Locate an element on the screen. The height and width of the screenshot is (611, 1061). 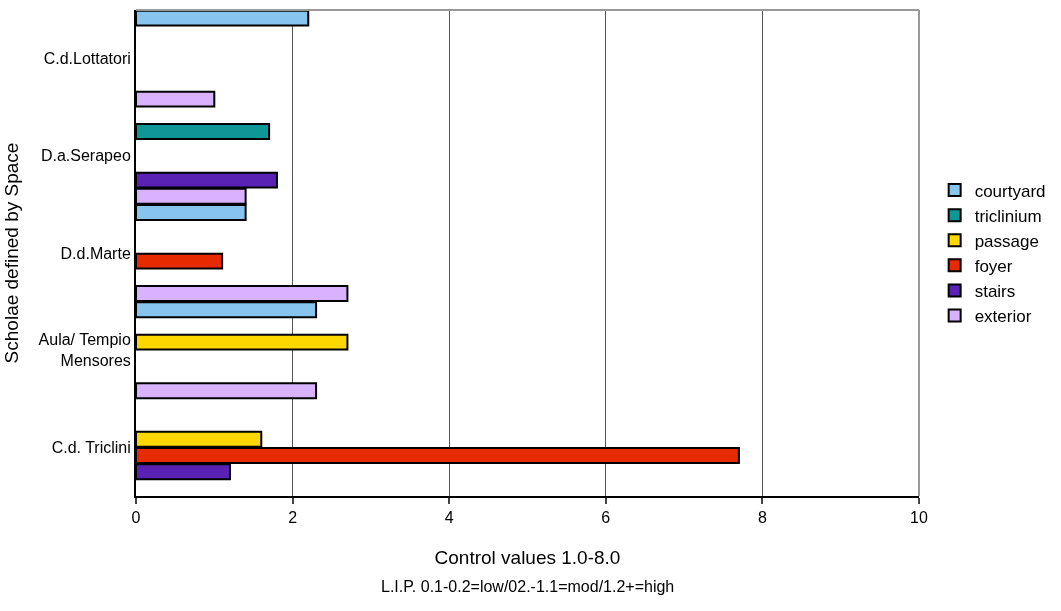
y-tick-label: D.a.Serapeo is located at coordinates (85, 156).